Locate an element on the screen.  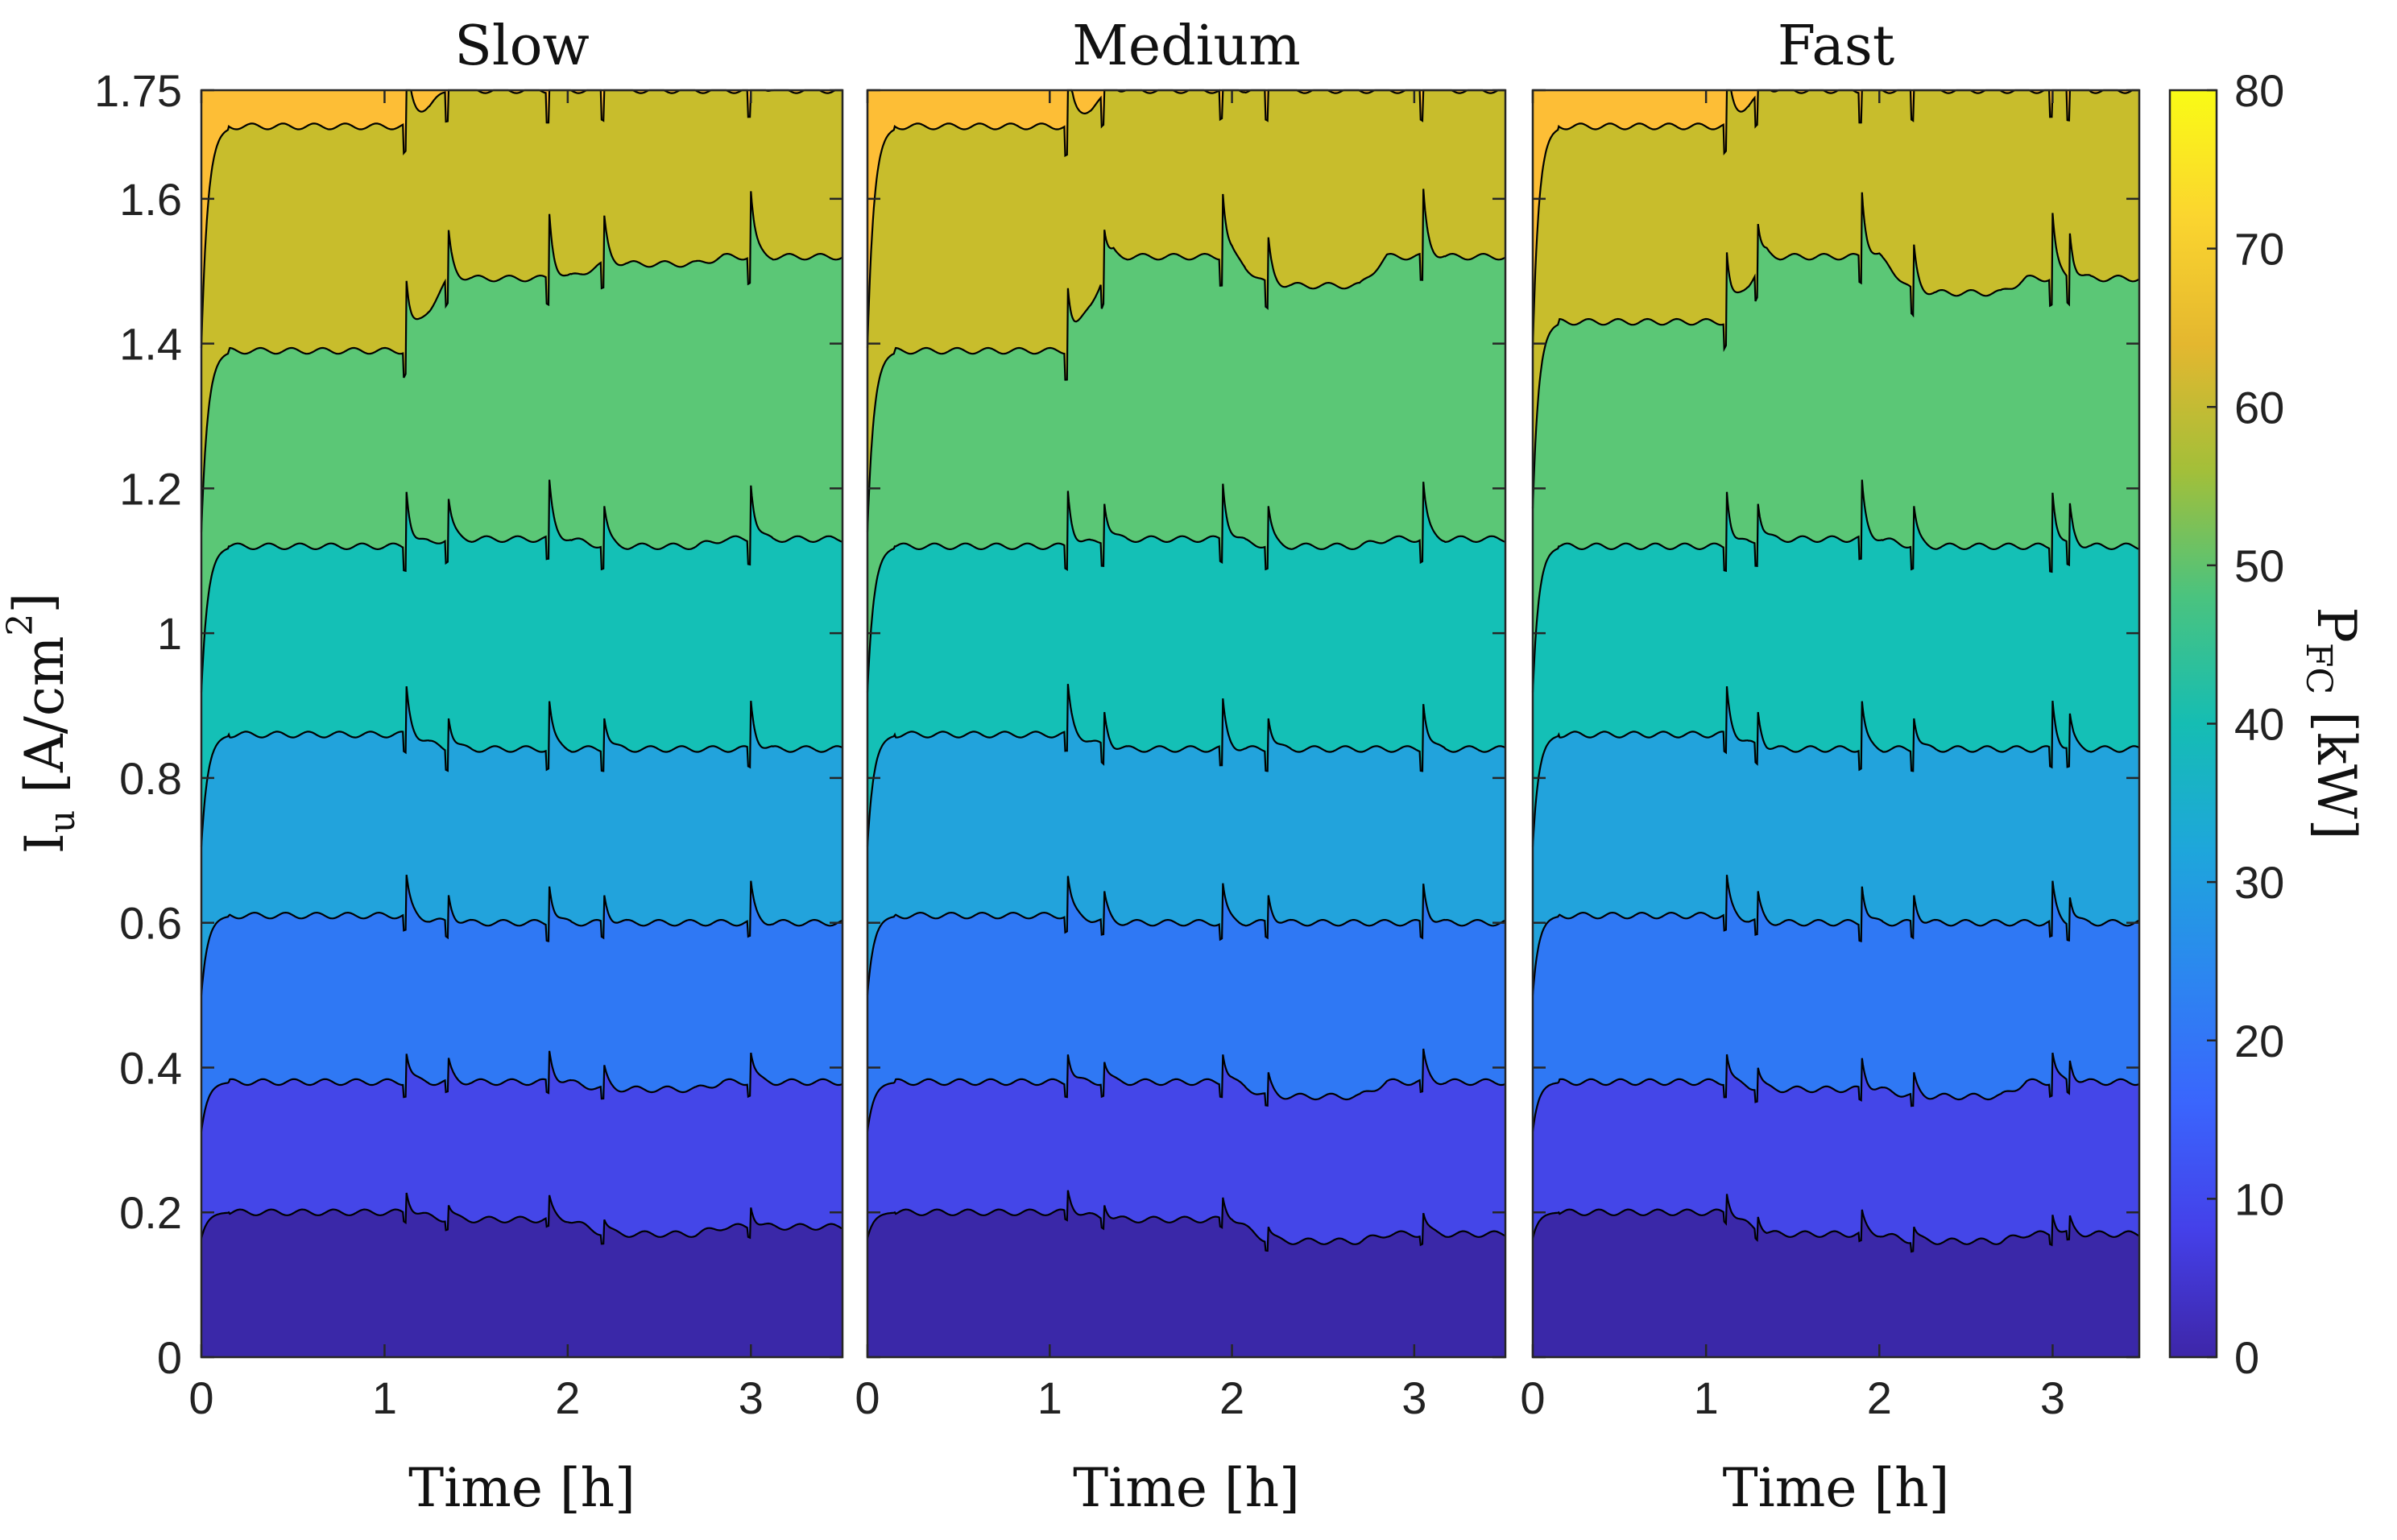
y-tick-label: 1.6 is located at coordinates (150, 199).